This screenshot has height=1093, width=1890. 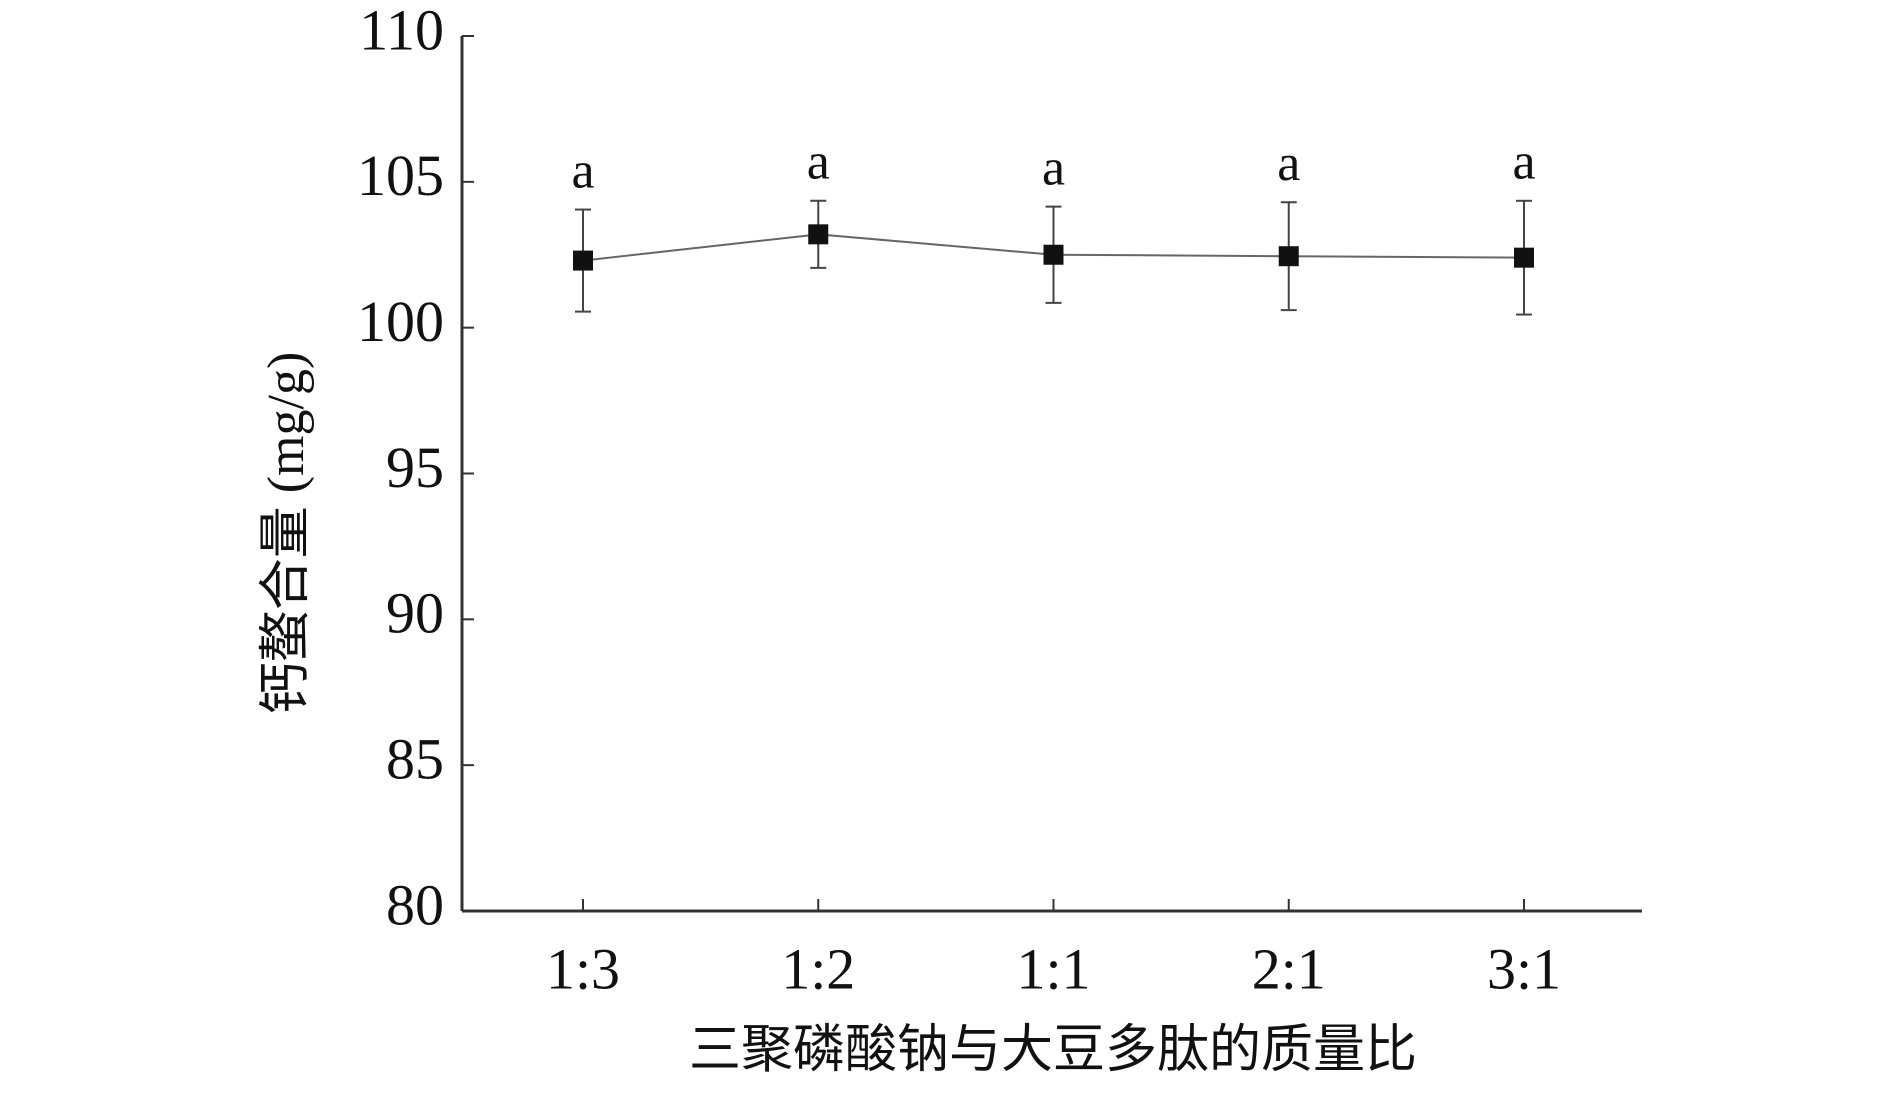 What do you see at coordinates (1289, 968) in the screenshot?
I see `x-tick-label: 2:1` at bounding box center [1289, 968].